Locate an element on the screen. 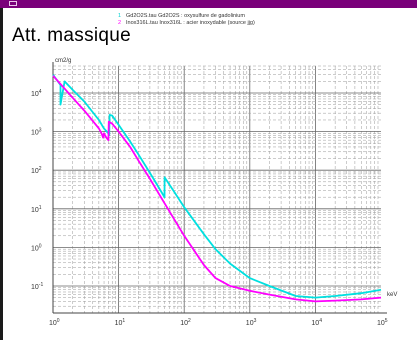 The image size is (417, 340). window-title-bar is located at coordinates (208, 4).